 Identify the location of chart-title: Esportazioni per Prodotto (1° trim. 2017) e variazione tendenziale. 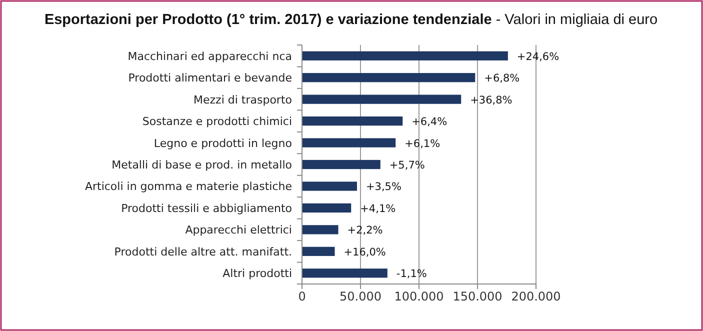
(268, 20).